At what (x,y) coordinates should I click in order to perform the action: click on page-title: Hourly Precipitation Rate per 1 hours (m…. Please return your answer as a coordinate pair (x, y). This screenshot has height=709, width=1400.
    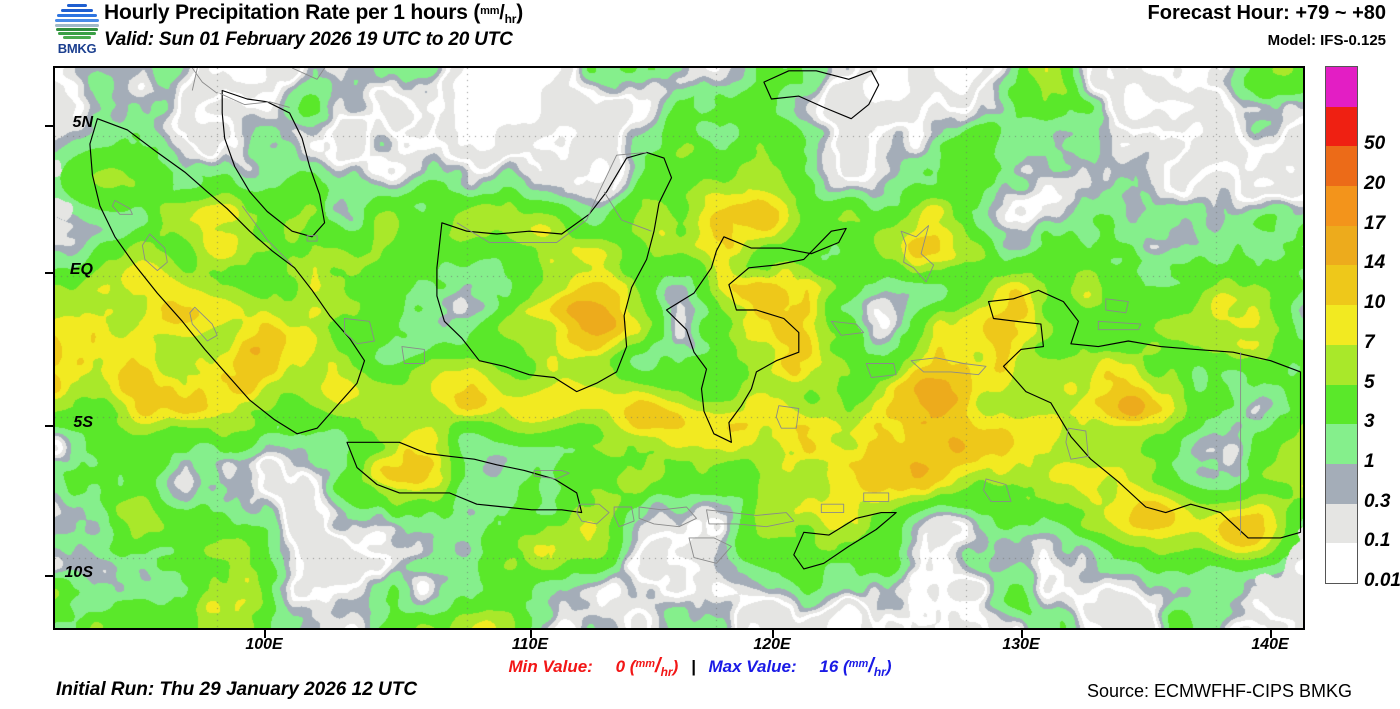
    Looking at the image, I should click on (314, 13).